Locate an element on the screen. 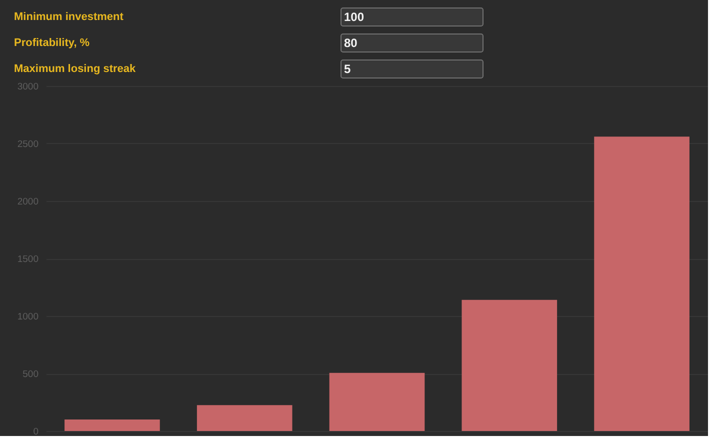 The height and width of the screenshot is (437, 720). data-label: 100 is located at coordinates (354, 17).